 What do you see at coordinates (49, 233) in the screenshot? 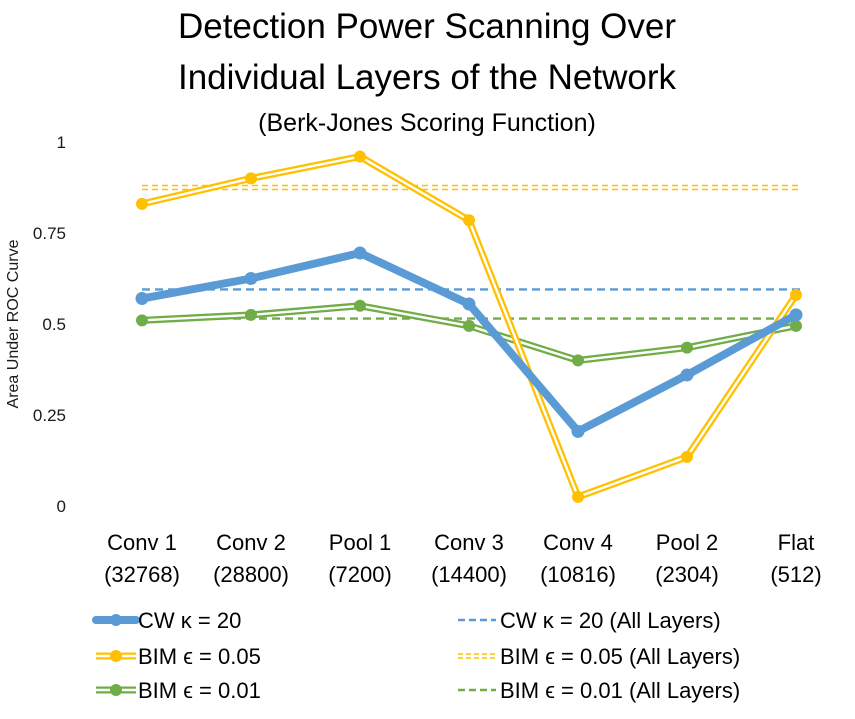
I see `y-tick-label: 0.75` at bounding box center [49, 233].